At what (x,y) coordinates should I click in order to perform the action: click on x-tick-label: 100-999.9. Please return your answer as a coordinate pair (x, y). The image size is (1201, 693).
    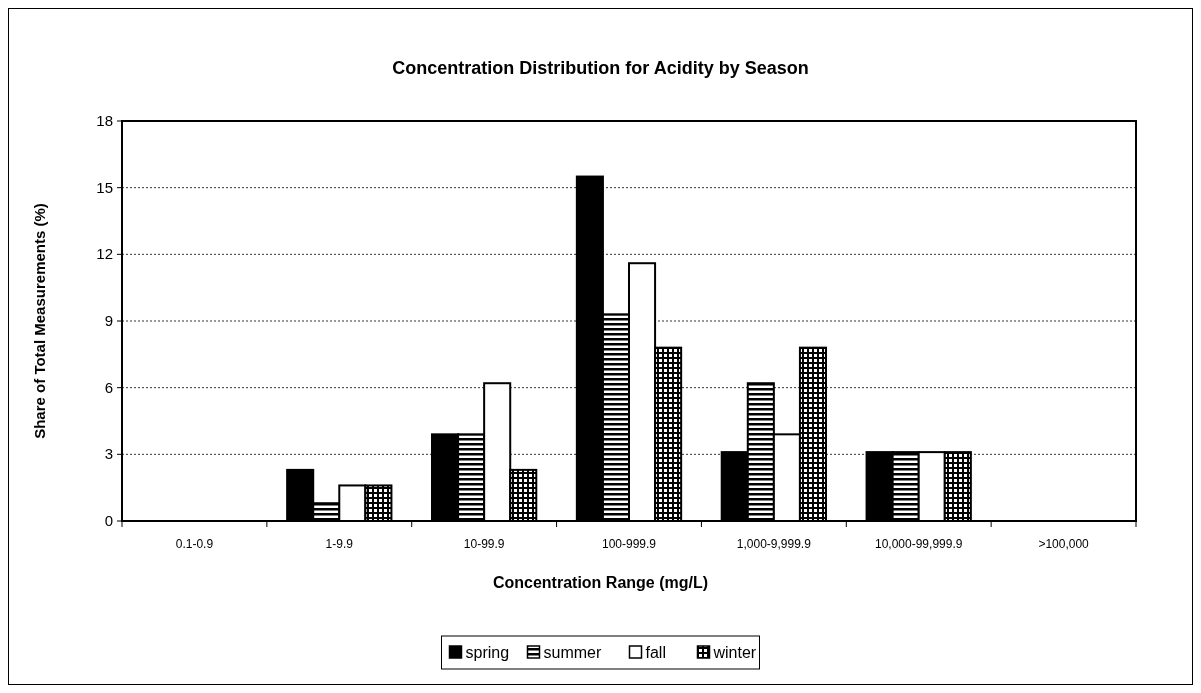
    Looking at the image, I should click on (629, 544).